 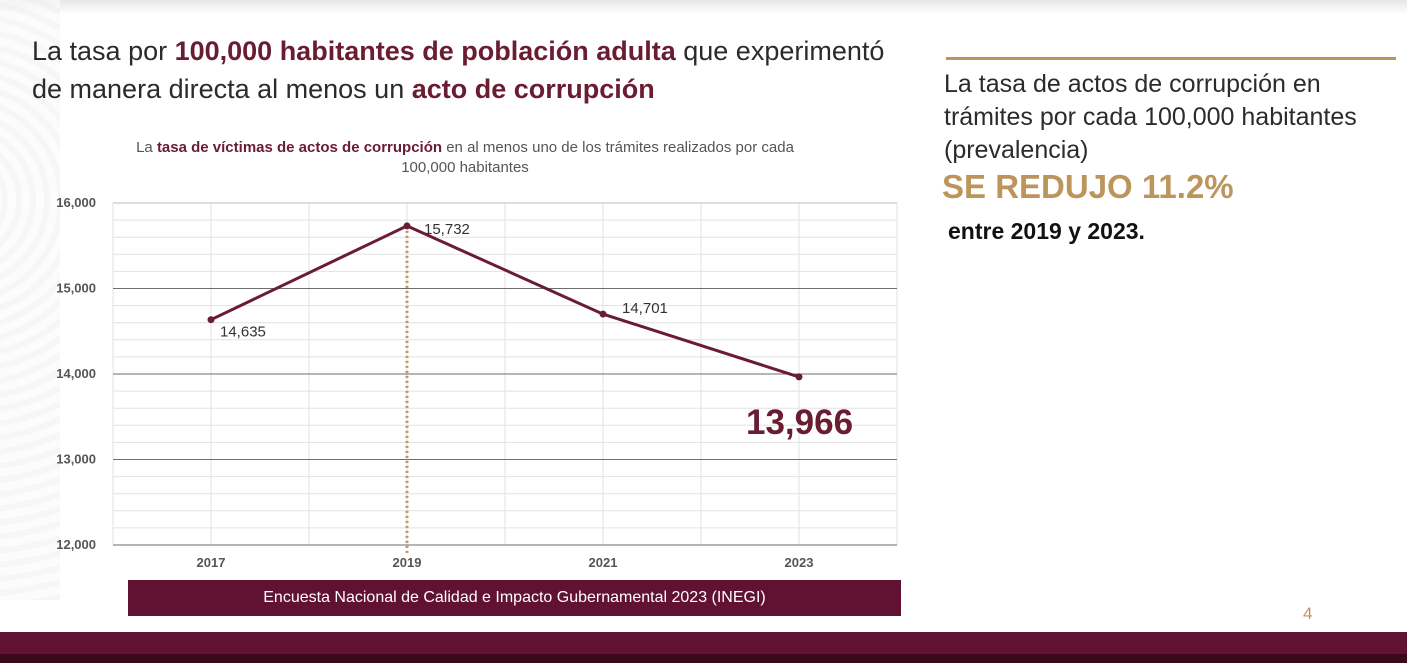 What do you see at coordinates (407, 562) in the screenshot?
I see `x-tick-label: 2019` at bounding box center [407, 562].